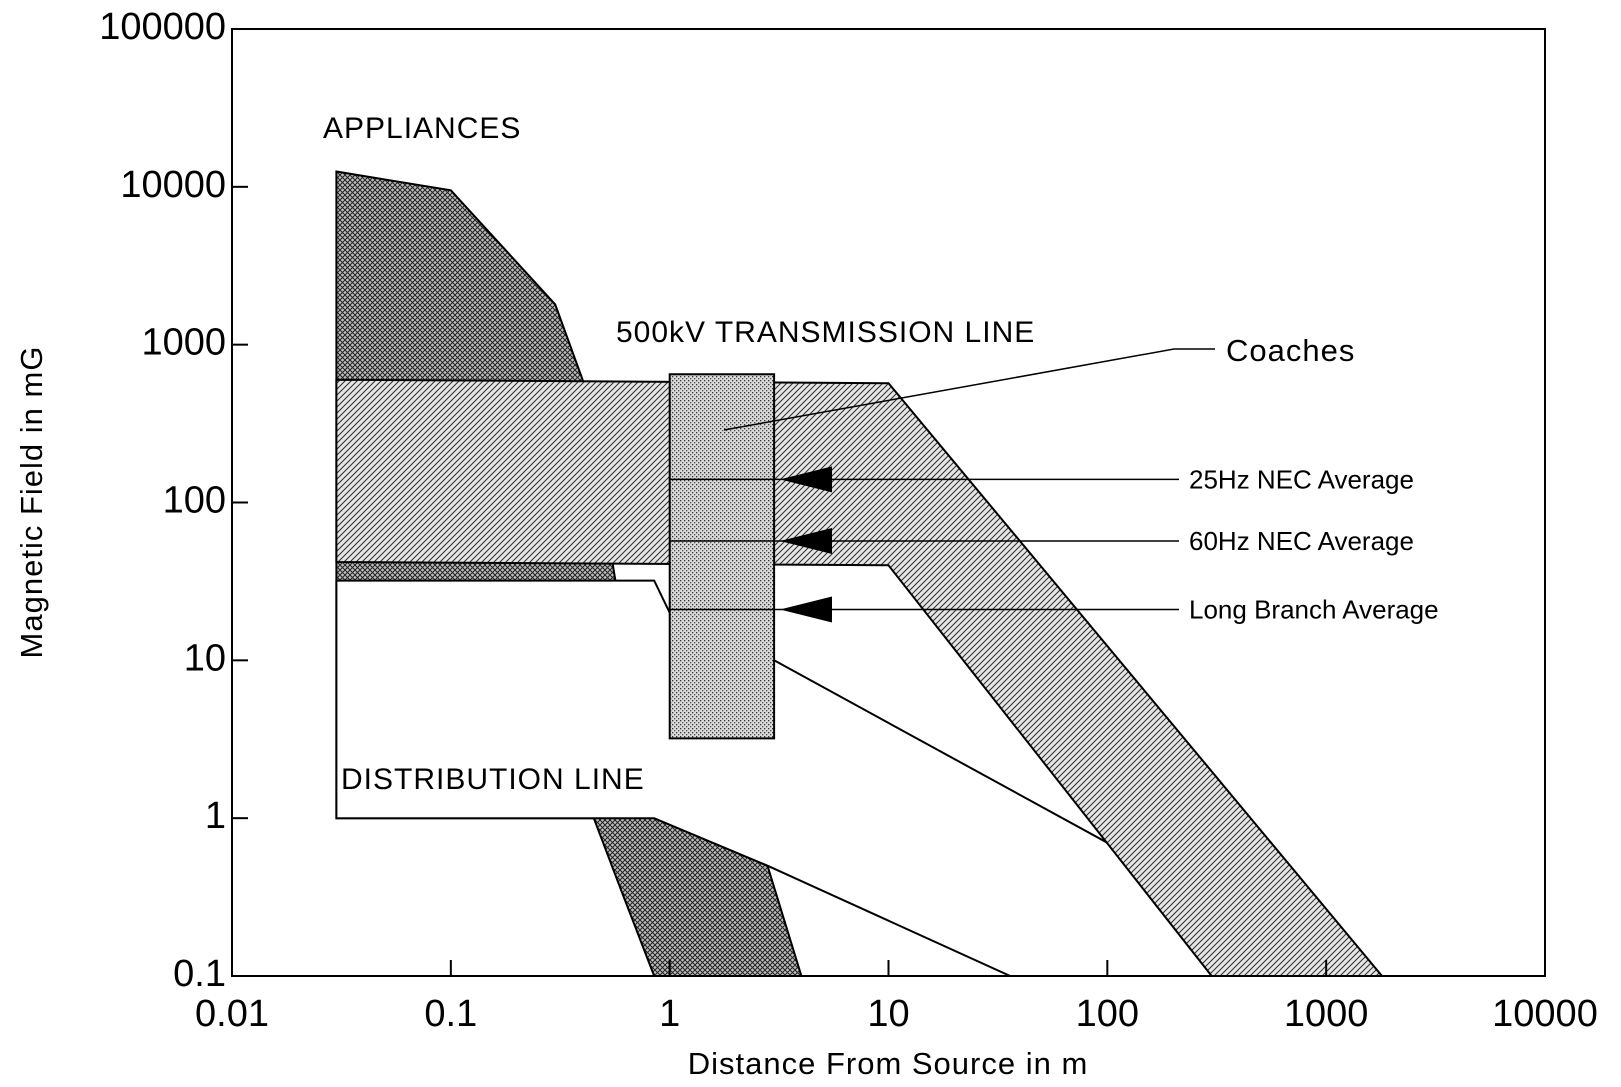 Image resolution: width=1621 pixels, height=1087 pixels. Describe the element at coordinates (1326, 1014) in the screenshot. I see `x-tick-label: 1000` at that location.